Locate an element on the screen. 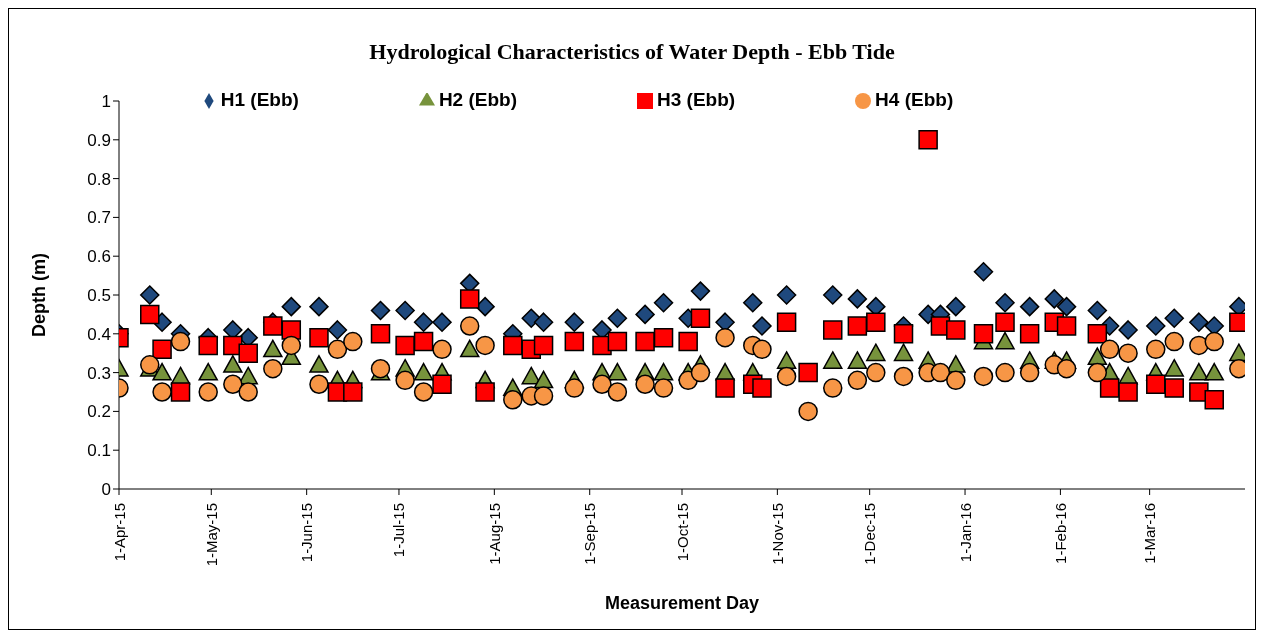  y-tick-label: 0.9 is located at coordinates (99, 140).